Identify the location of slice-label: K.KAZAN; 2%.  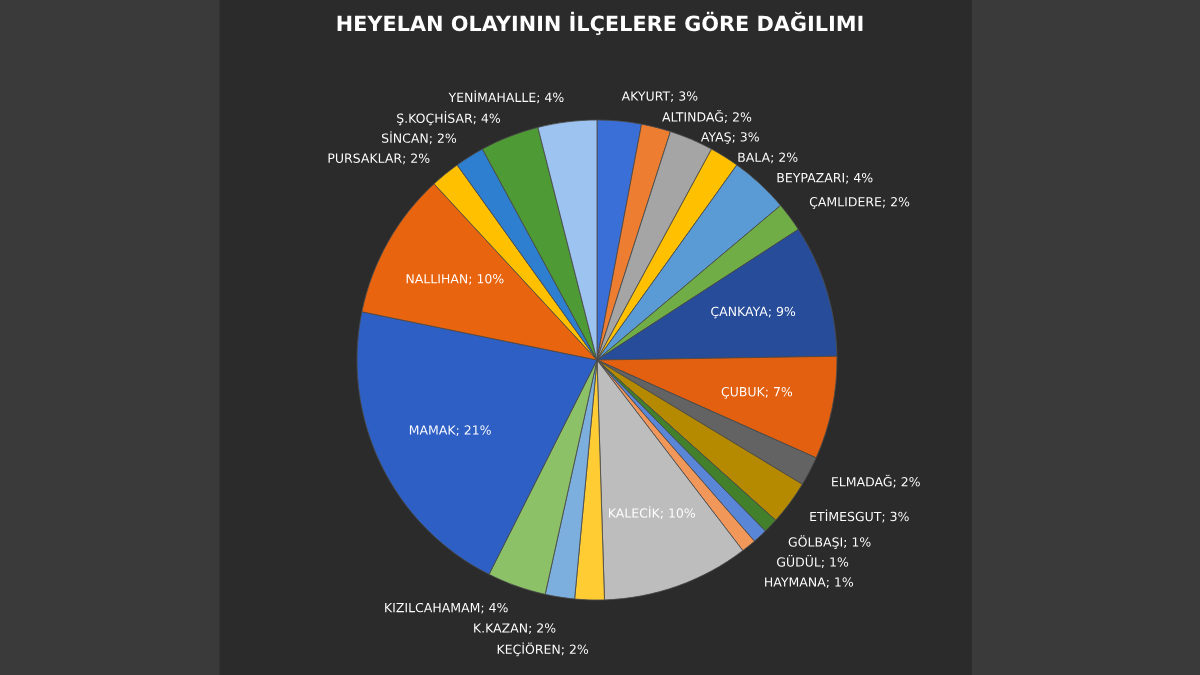
(515, 629).